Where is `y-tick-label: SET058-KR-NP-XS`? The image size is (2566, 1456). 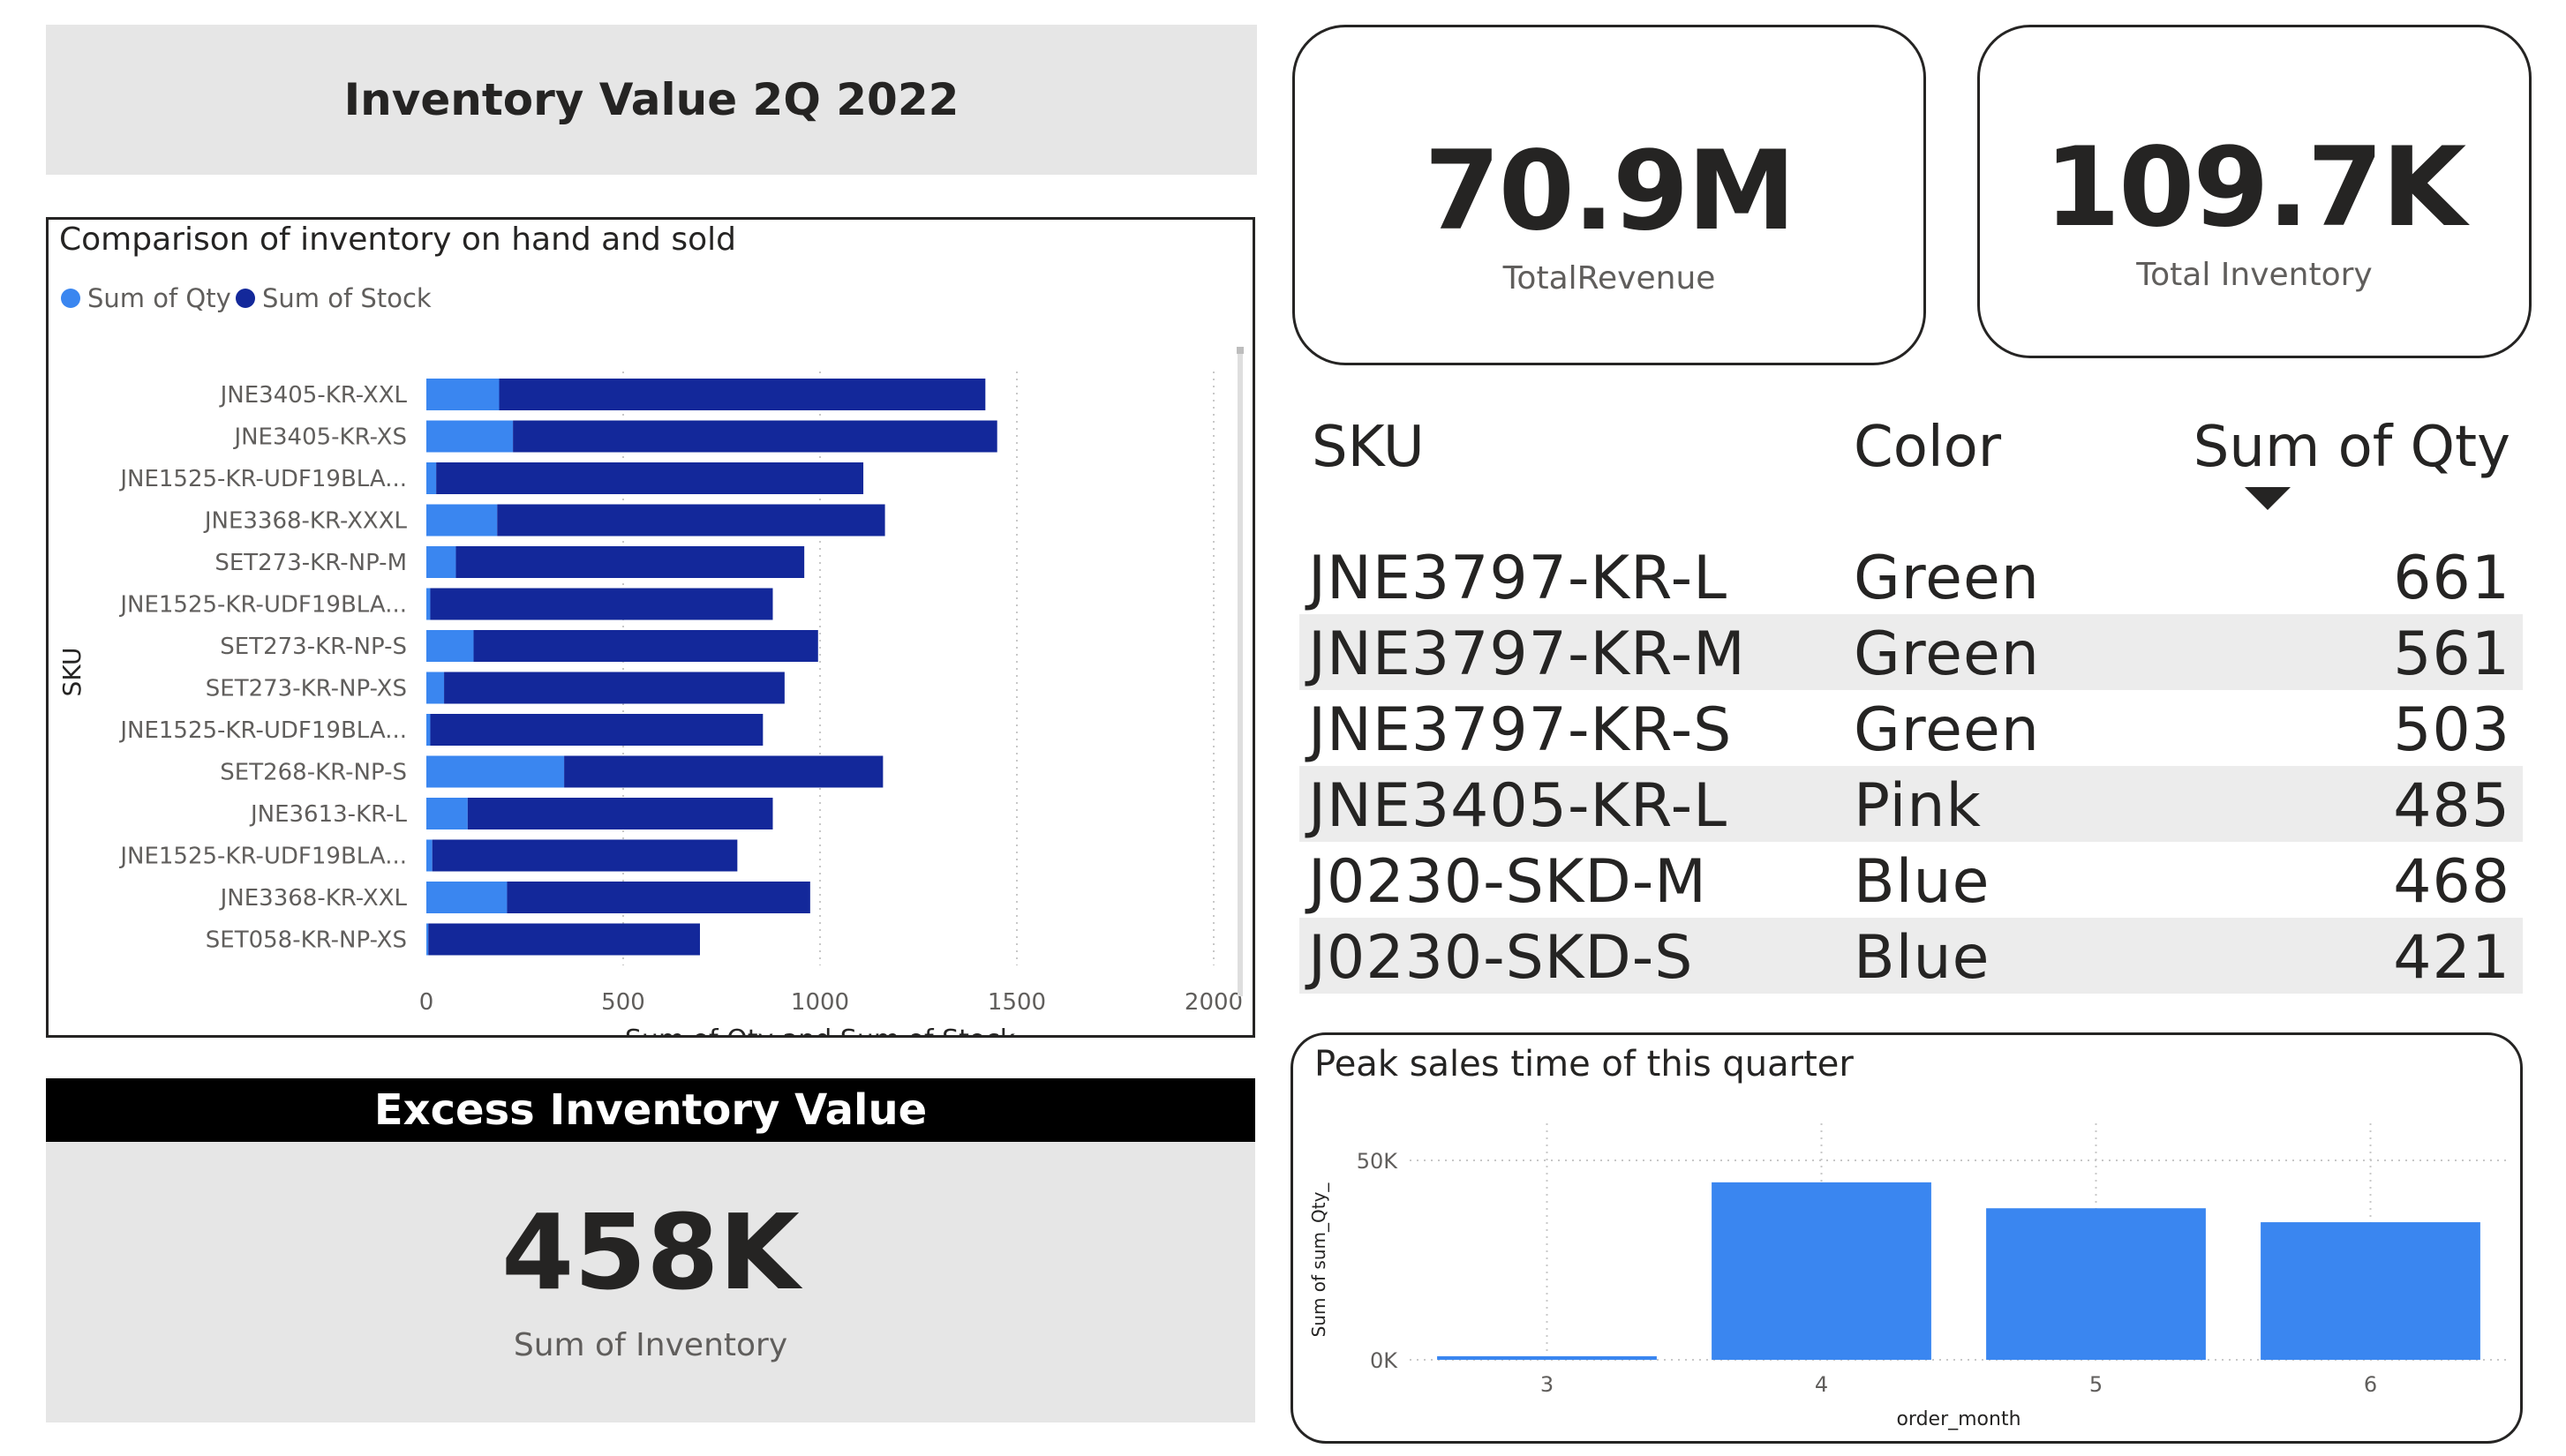 y-tick-label: SET058-KR-NP-XS is located at coordinates (306, 940).